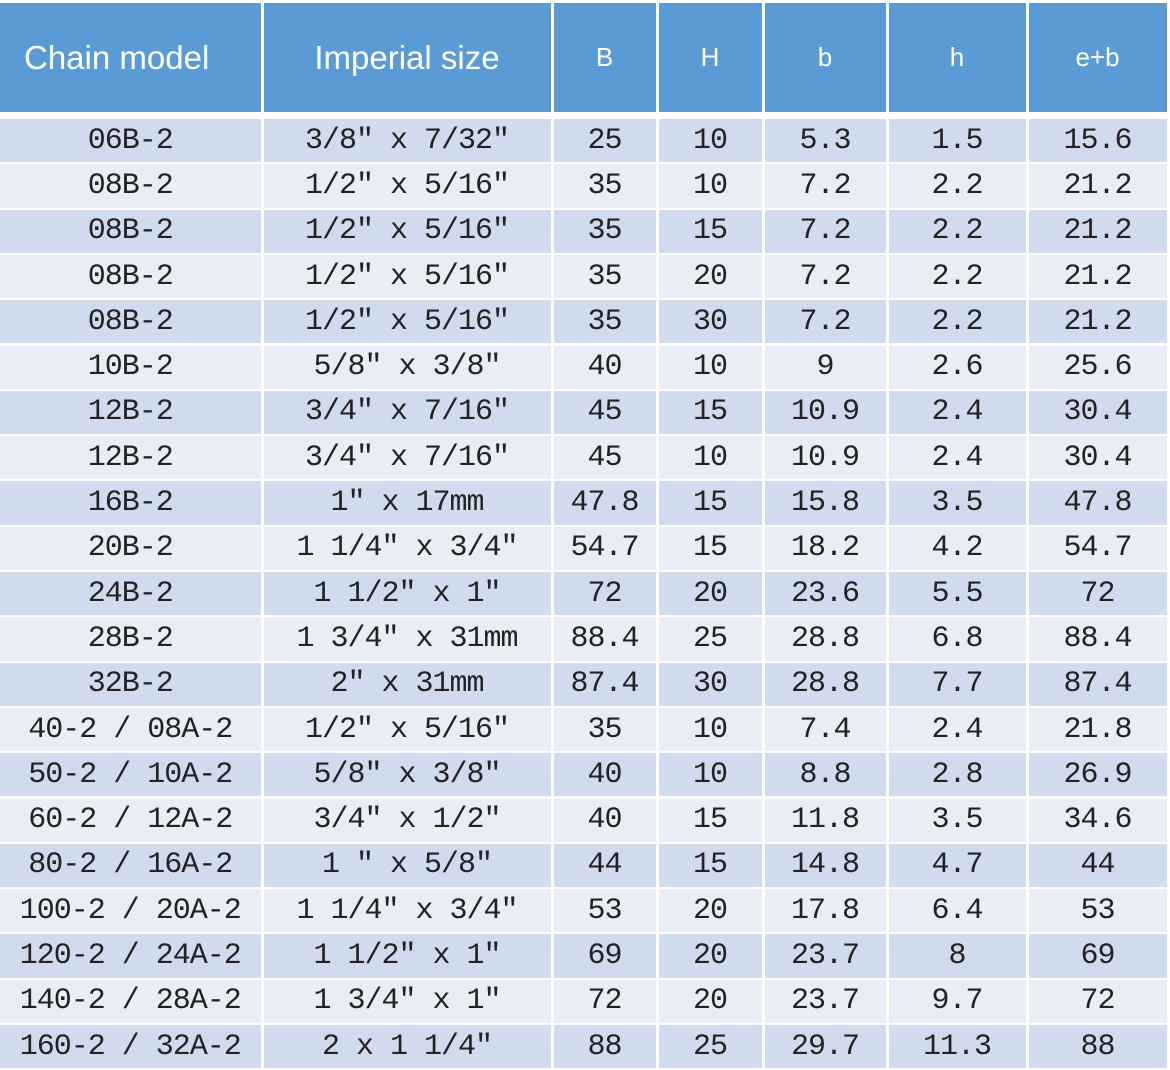 The height and width of the screenshot is (1070, 1170). I want to click on table-cell: 87.4, so click(604, 684).